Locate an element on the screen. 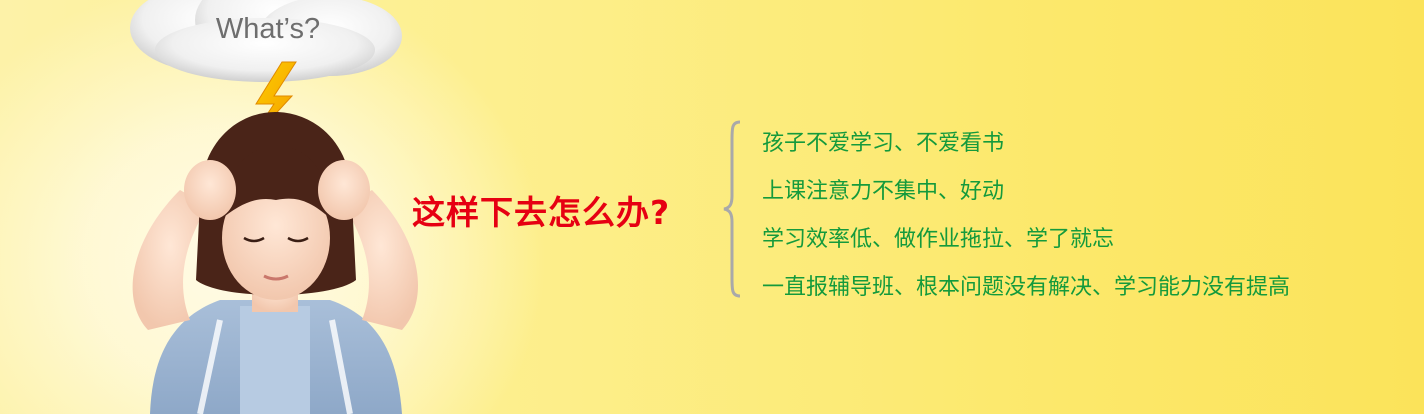 This screenshot has width=1424, height=414. problem-item: 学习效率低、做作业拖拉、学了就忘 is located at coordinates (938, 239).